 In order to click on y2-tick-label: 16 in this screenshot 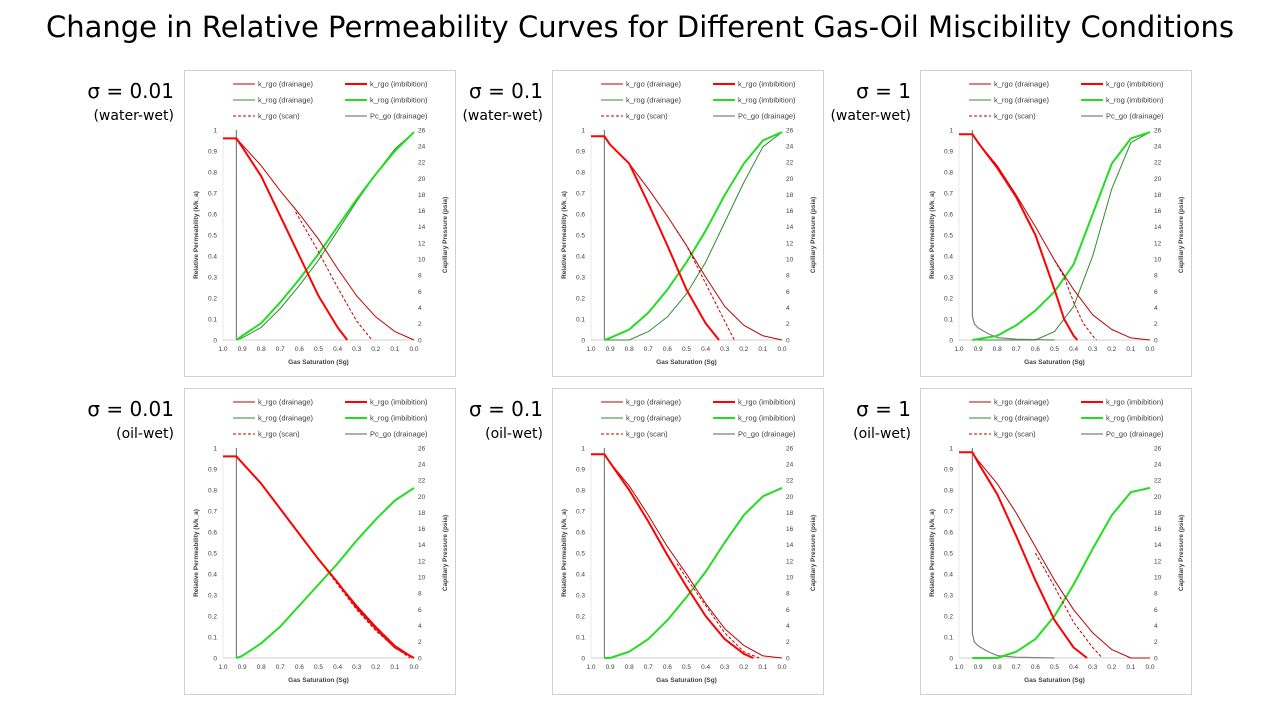, I will do `click(1158, 211)`.